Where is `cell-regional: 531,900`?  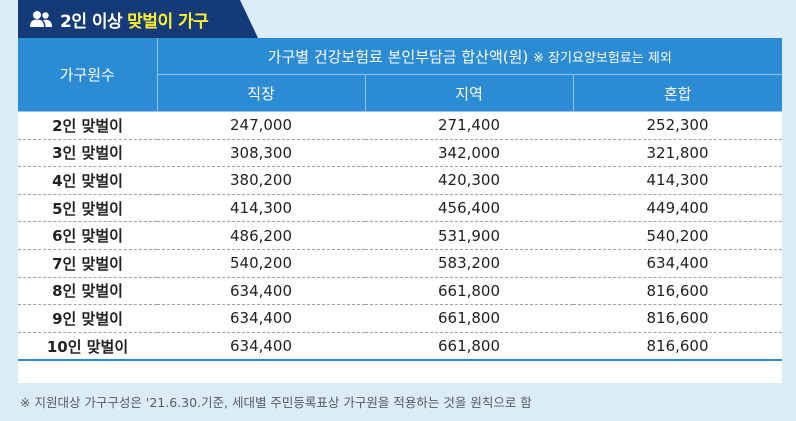
cell-regional: 531,900 is located at coordinates (469, 235).